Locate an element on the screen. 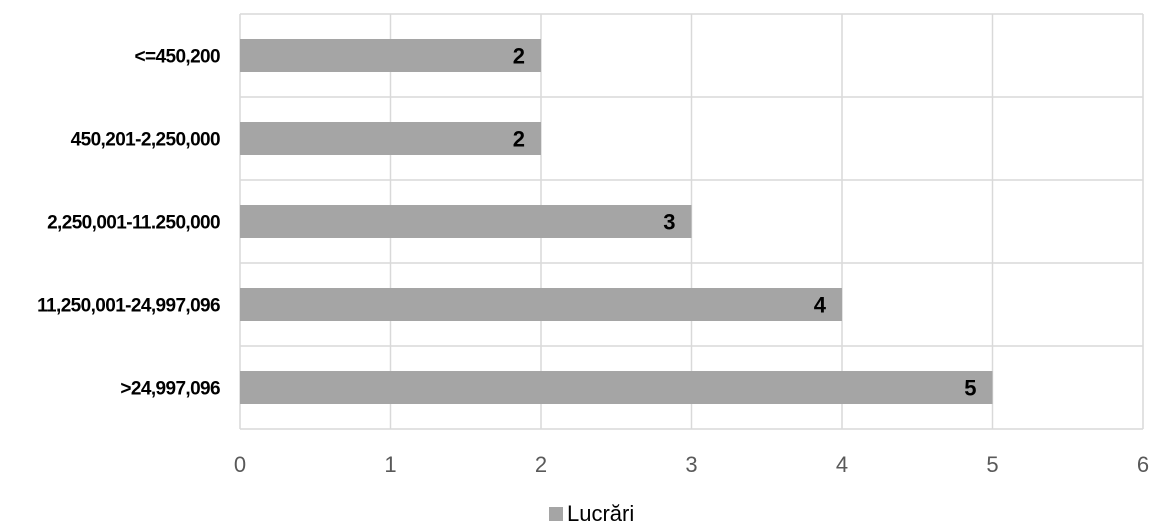 The height and width of the screenshot is (527, 1151). category-label: >24,997,096 is located at coordinates (170, 389).